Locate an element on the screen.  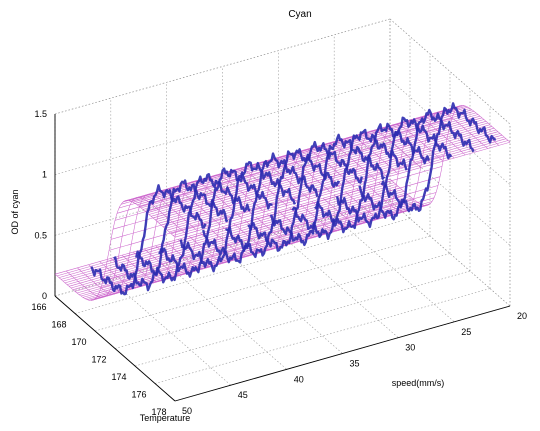
z-tick-label: 1 is located at coordinates (44, 175).